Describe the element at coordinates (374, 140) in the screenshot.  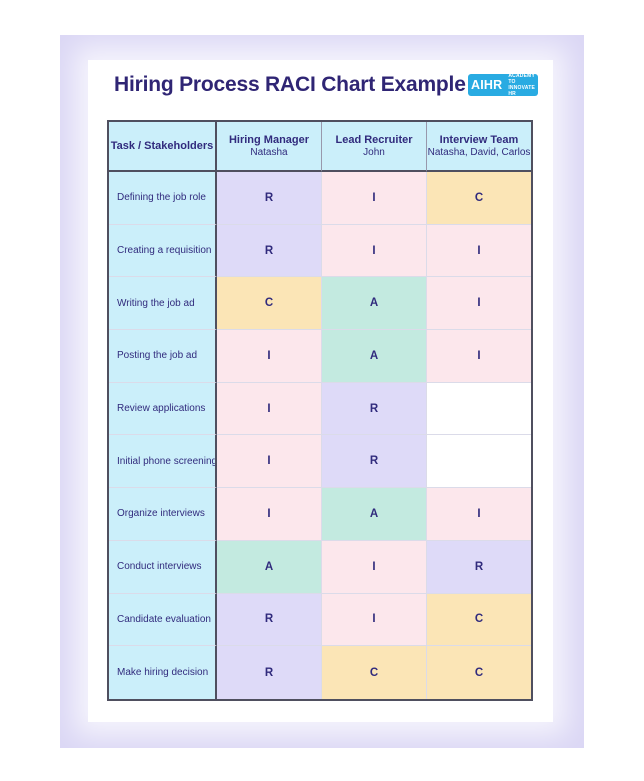
I see `column-title: Lead Recruiter` at that location.